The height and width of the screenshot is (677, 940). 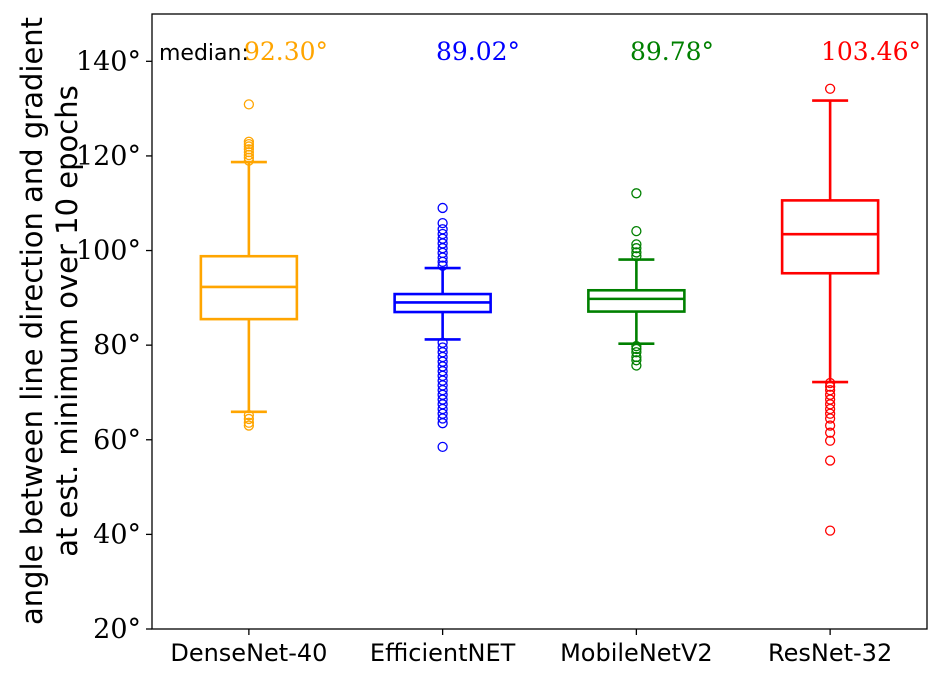 I want to click on x-category-label: DenseNet-40, so click(x=248, y=653).